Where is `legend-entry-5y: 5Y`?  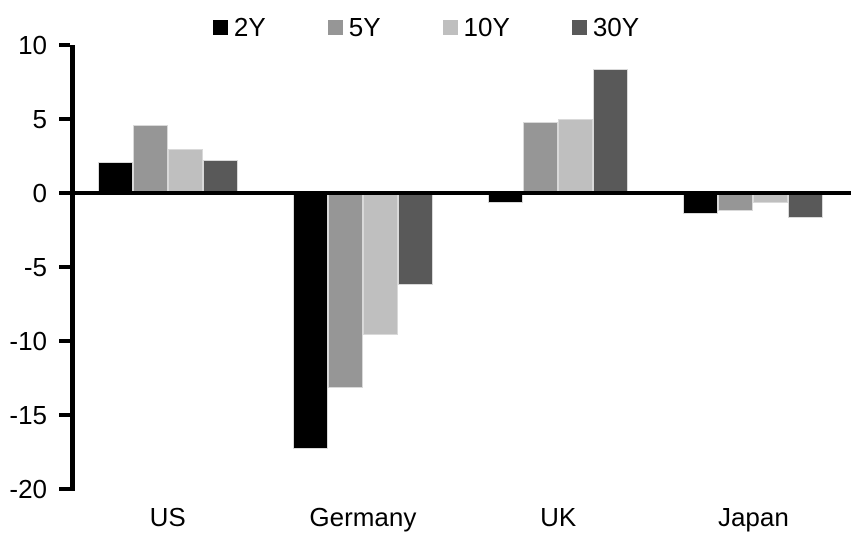 legend-entry-5y: 5Y is located at coordinates (354, 27).